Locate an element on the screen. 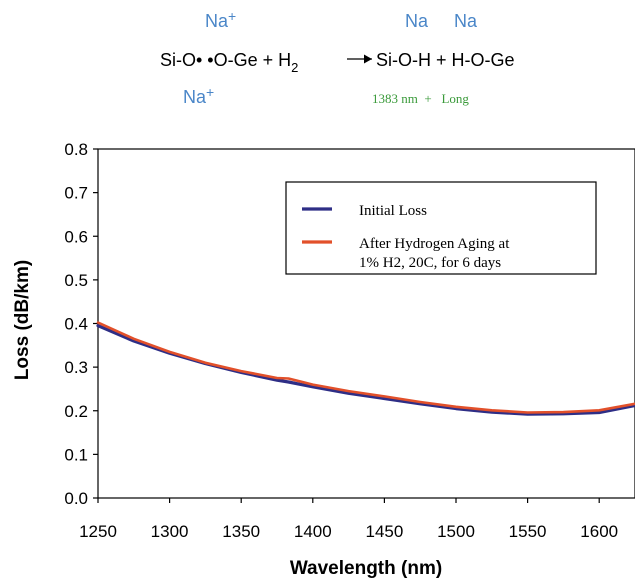 The height and width of the screenshot is (588, 635). na-top-right: Na is located at coordinates (466, 21).